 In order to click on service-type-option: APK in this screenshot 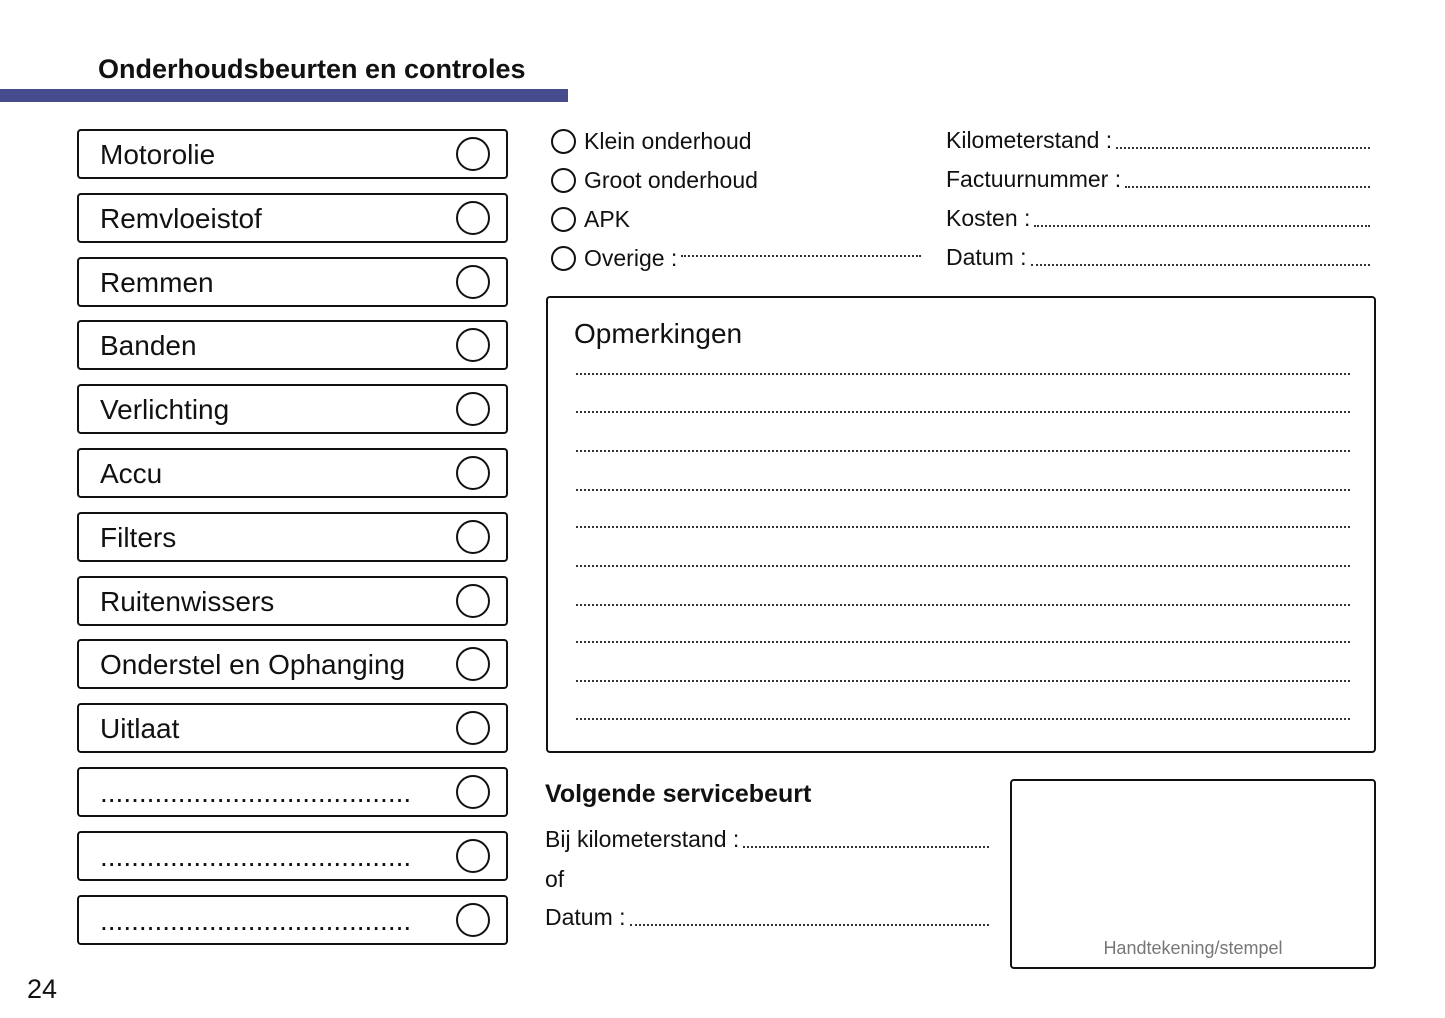, I will do `click(590, 219)`.